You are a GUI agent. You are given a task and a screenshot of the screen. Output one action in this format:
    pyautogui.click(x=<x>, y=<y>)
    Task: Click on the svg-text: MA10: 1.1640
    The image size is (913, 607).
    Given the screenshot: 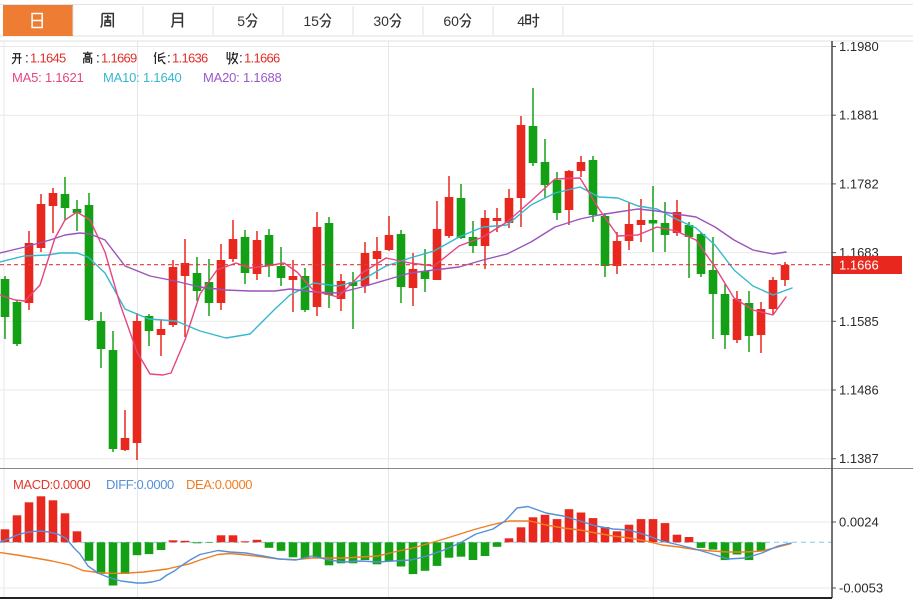 What is the action you would take?
    pyautogui.click(x=142, y=77)
    